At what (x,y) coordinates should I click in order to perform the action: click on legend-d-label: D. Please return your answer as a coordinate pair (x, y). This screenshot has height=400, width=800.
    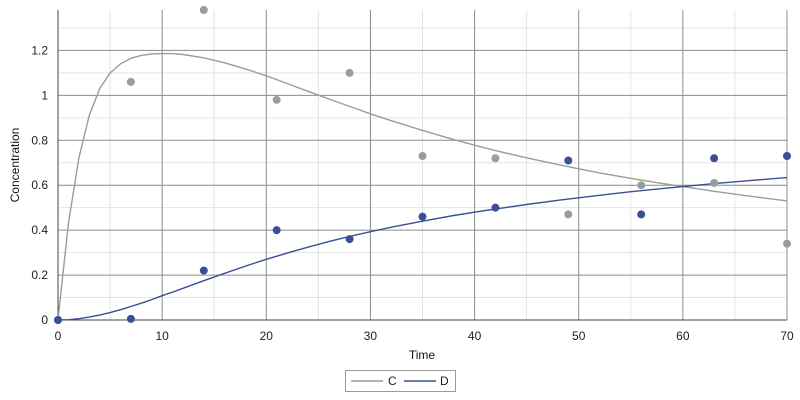
    Looking at the image, I should click on (444, 381).